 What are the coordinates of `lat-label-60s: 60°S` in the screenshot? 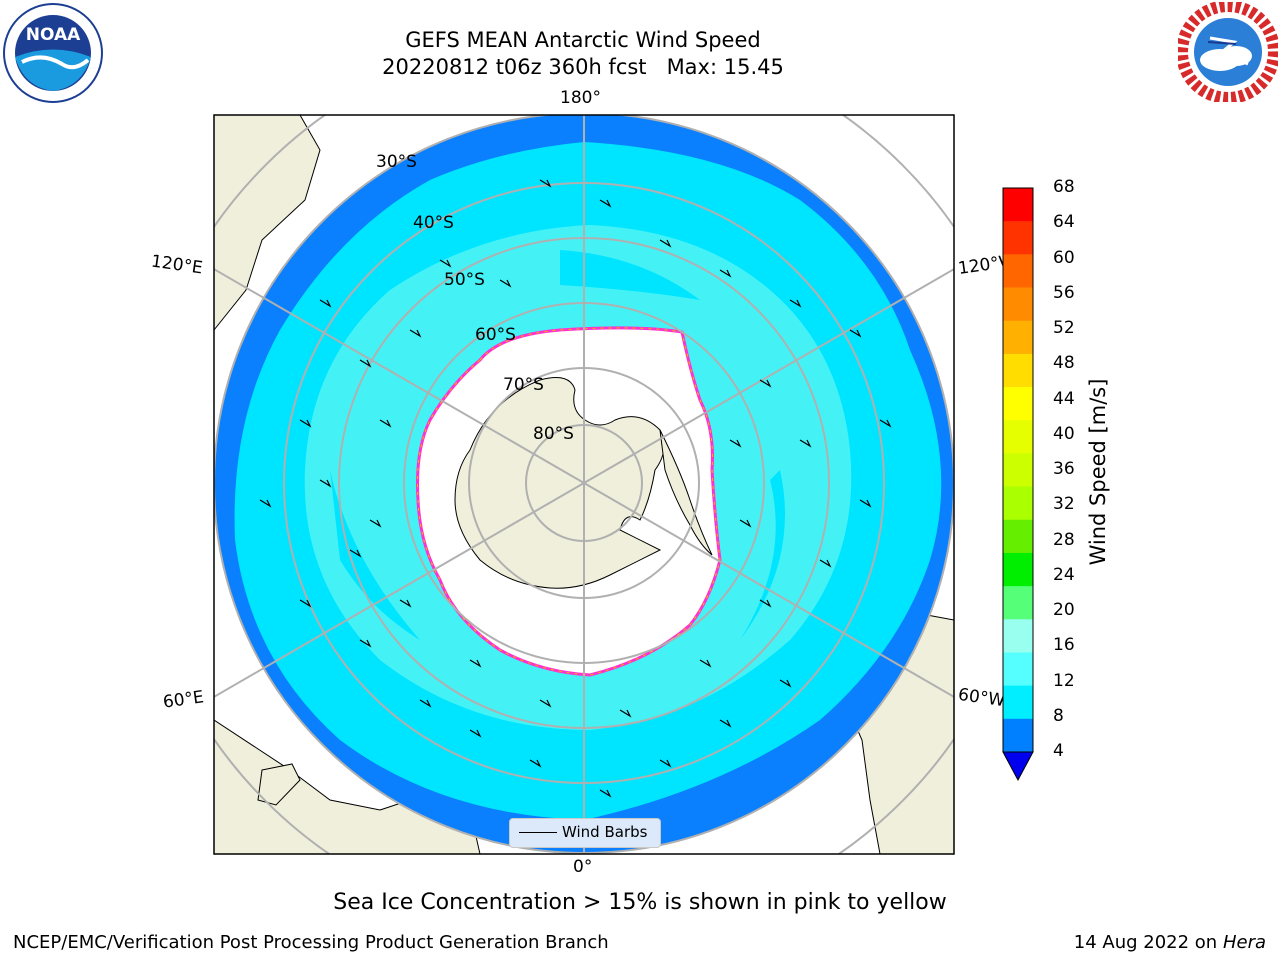 It's located at (495, 335).